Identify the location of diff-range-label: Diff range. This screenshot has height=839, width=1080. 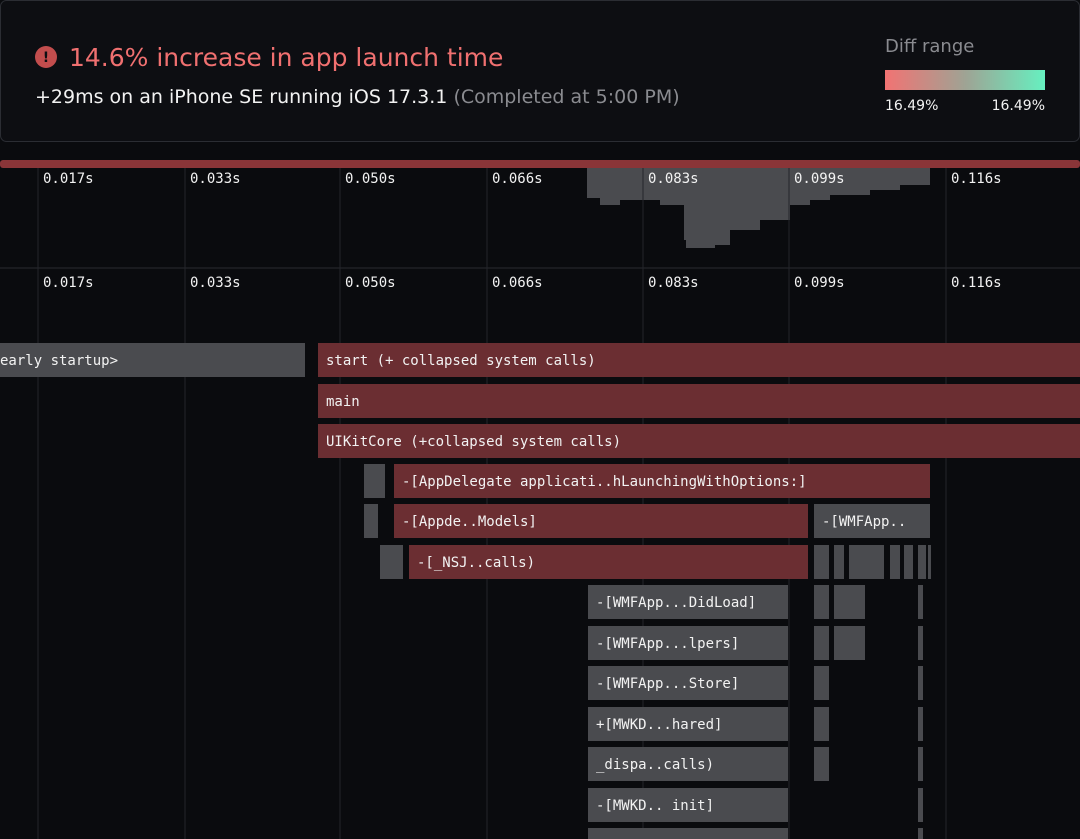
(929, 46).